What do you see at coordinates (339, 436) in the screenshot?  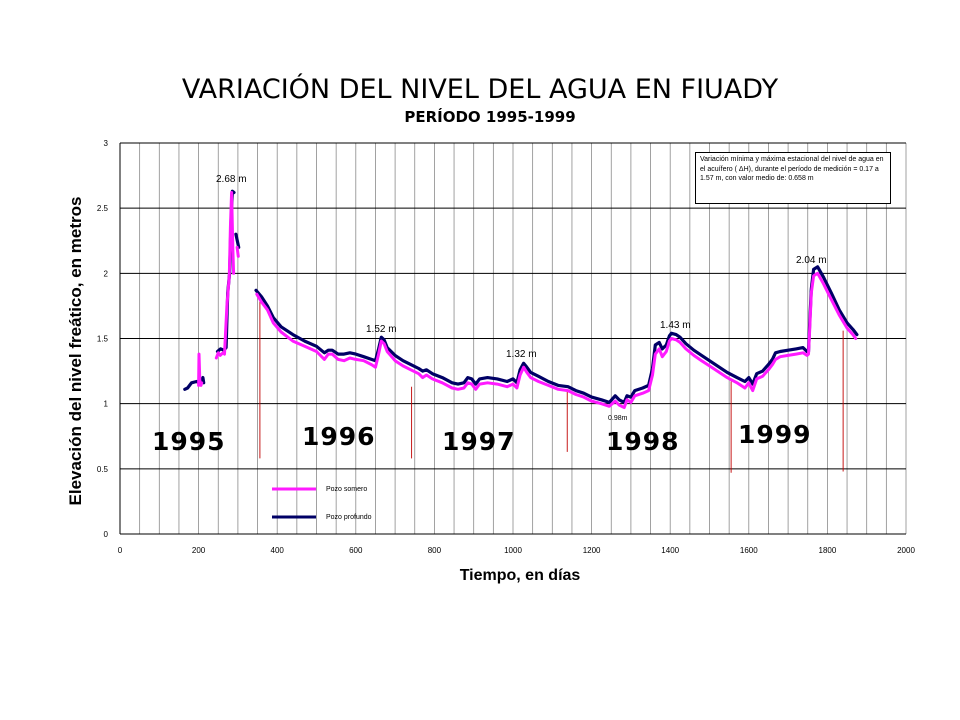 I see `year-label-1996: 1996` at bounding box center [339, 436].